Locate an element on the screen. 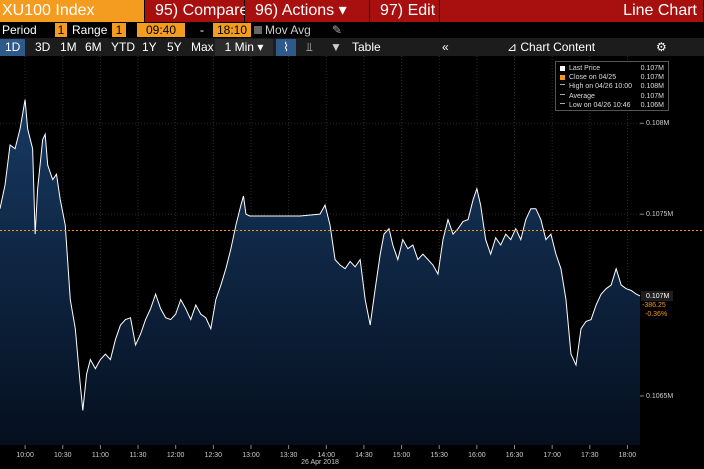 Image resolution: width=704 pixels, height=469 pixels. range-button: 3D is located at coordinates (43, 47).